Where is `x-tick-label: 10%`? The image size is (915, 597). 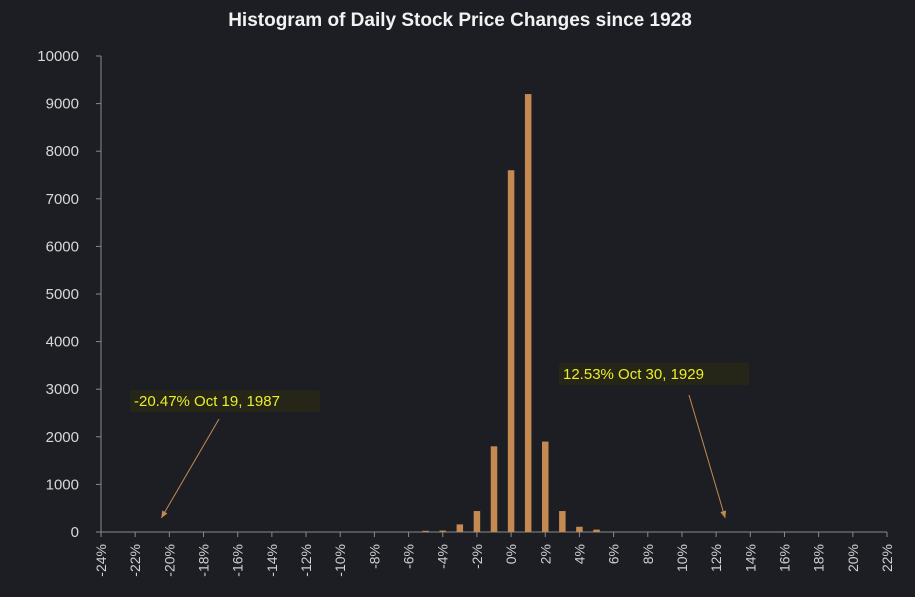 x-tick-label: 10% is located at coordinates (682, 558).